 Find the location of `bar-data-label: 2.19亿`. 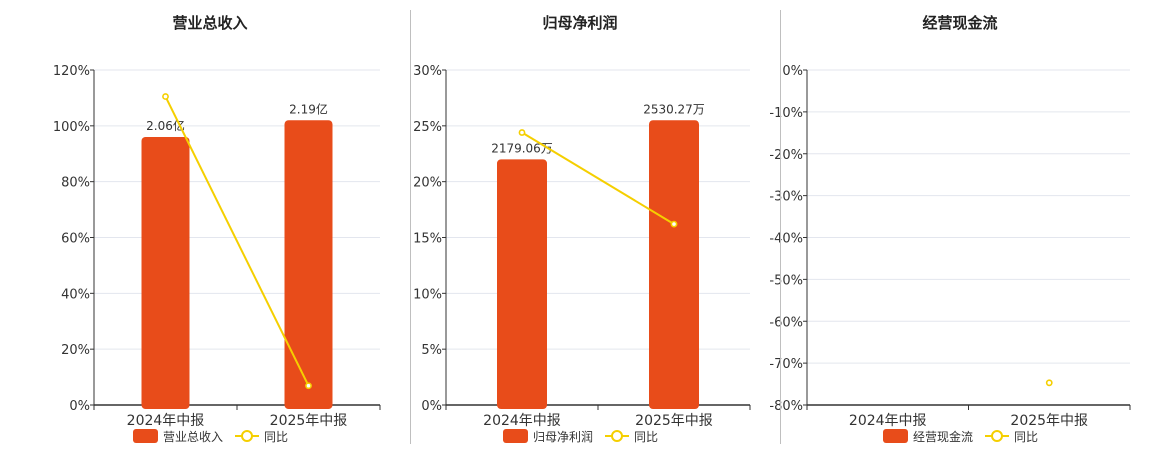

bar-data-label: 2.19亿 is located at coordinates (308, 108).